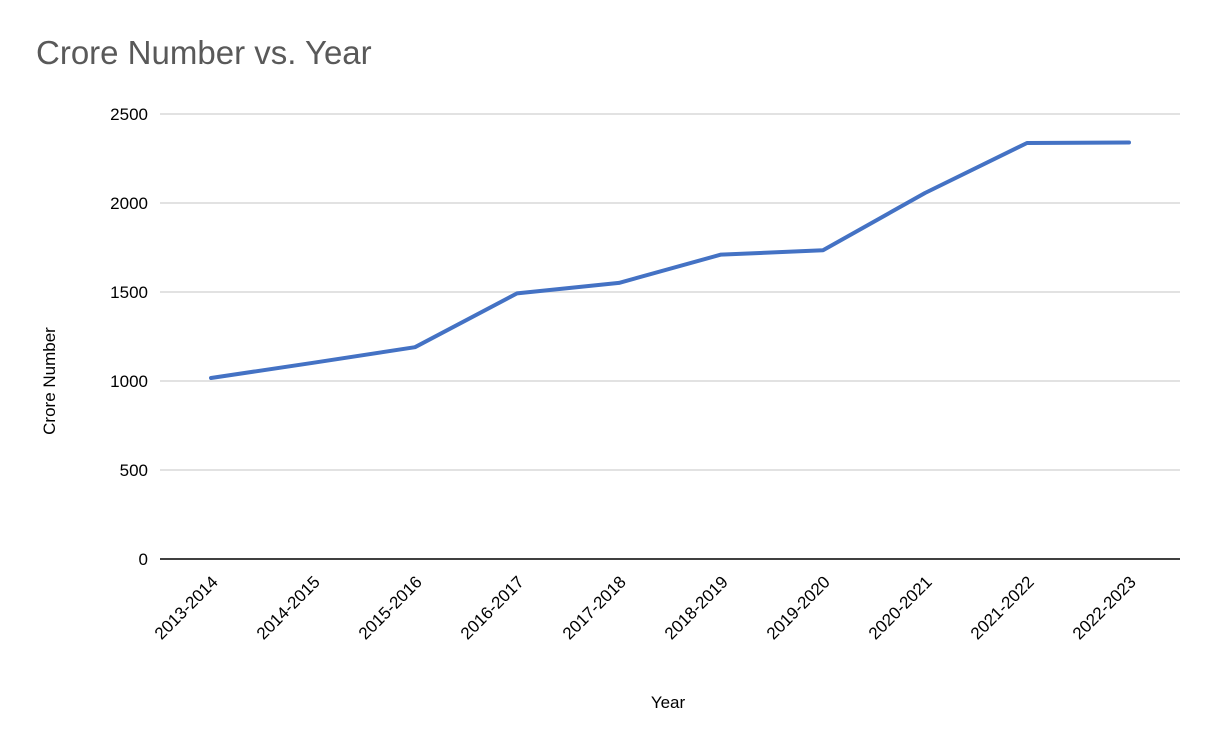 The height and width of the screenshot is (752, 1216). What do you see at coordinates (129, 292) in the screenshot?
I see `y-tick-label: 1500` at bounding box center [129, 292].